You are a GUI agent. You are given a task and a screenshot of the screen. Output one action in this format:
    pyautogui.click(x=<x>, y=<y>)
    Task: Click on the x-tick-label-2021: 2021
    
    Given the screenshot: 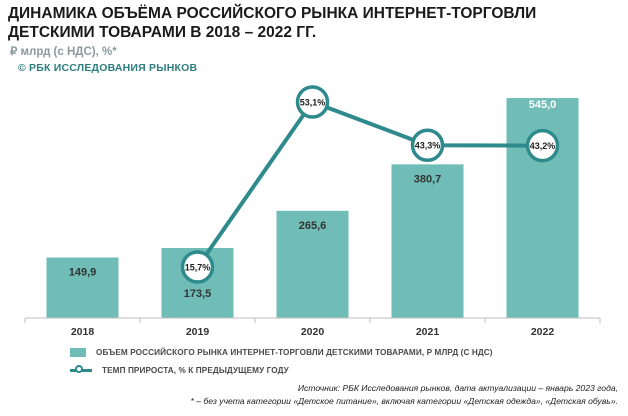 What is the action you would take?
    pyautogui.click(x=428, y=332)
    